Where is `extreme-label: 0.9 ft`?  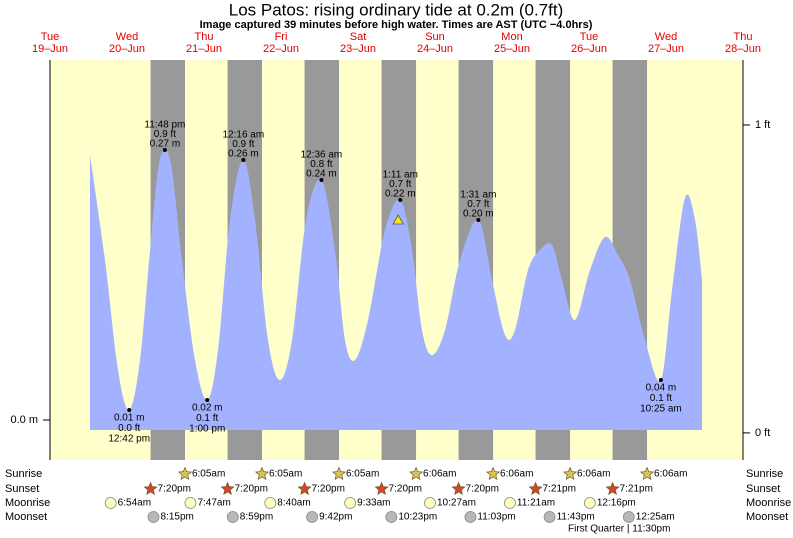
extreme-label: 0.9 ft is located at coordinates (165, 134).